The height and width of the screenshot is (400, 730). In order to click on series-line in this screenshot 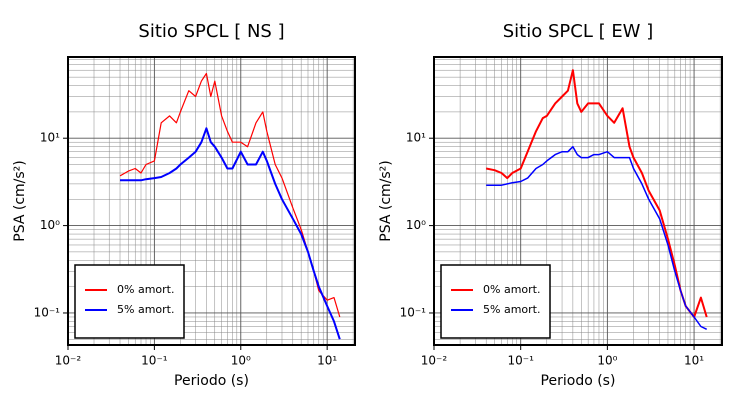, I will do `click(597, 237)`.